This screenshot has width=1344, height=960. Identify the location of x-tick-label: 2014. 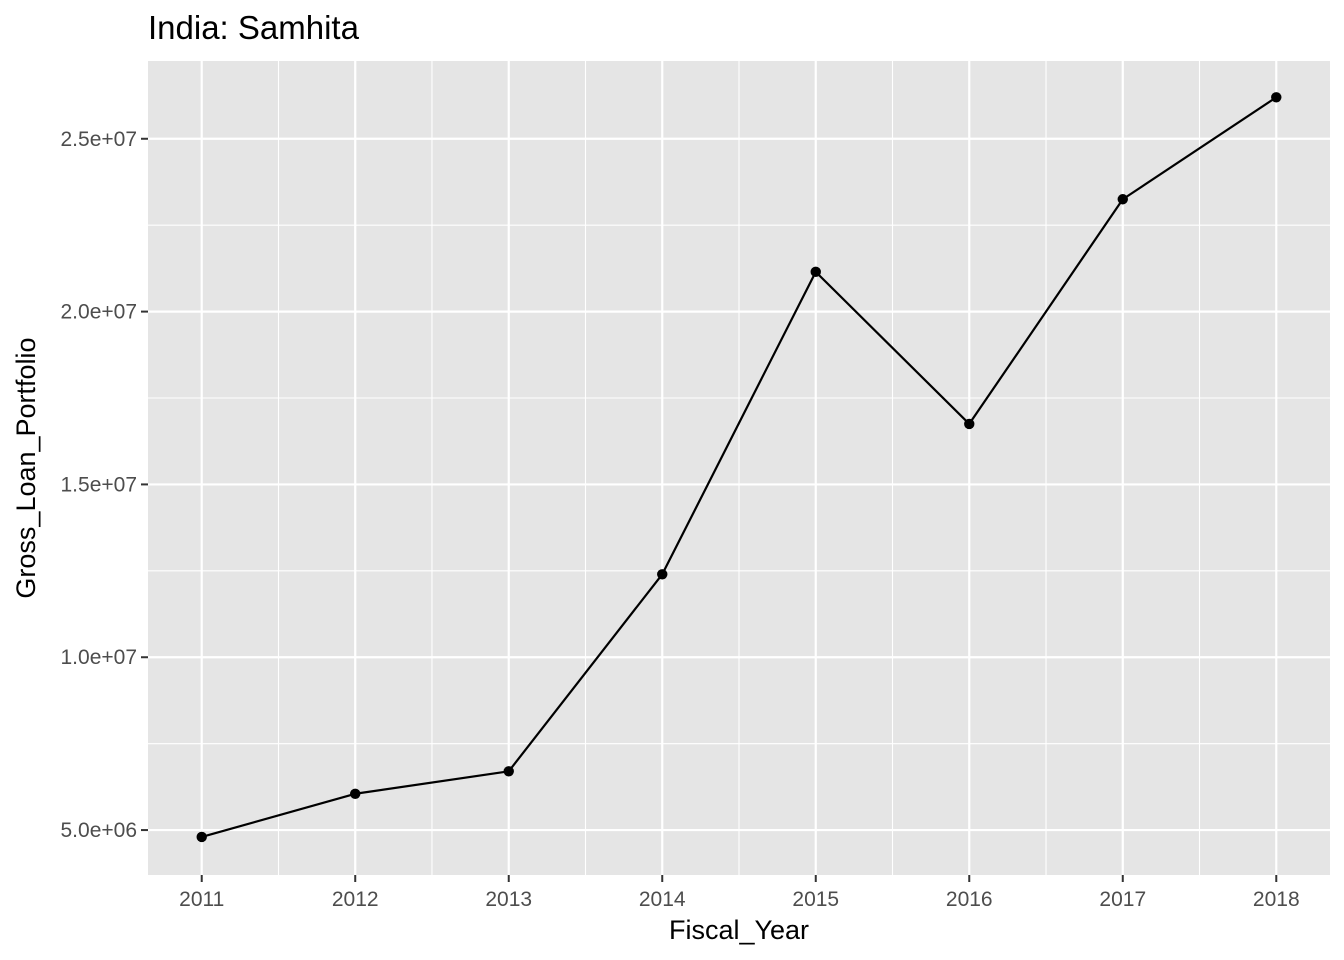
(662, 899).